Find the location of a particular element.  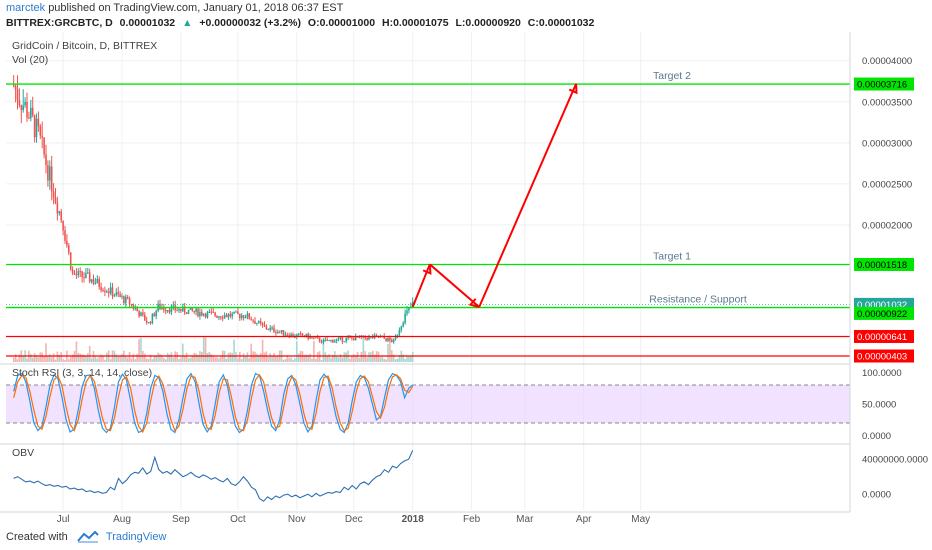

tradingview-link: TradingView is located at coordinates (136, 537).